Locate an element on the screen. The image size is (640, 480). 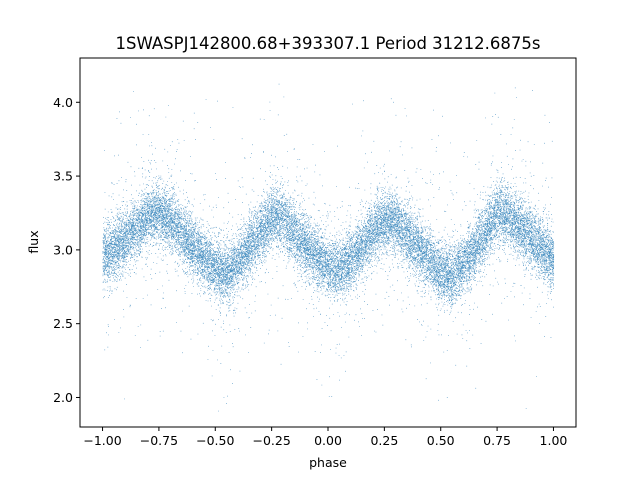
y-tick-label: 3.0 is located at coordinates (63, 249).